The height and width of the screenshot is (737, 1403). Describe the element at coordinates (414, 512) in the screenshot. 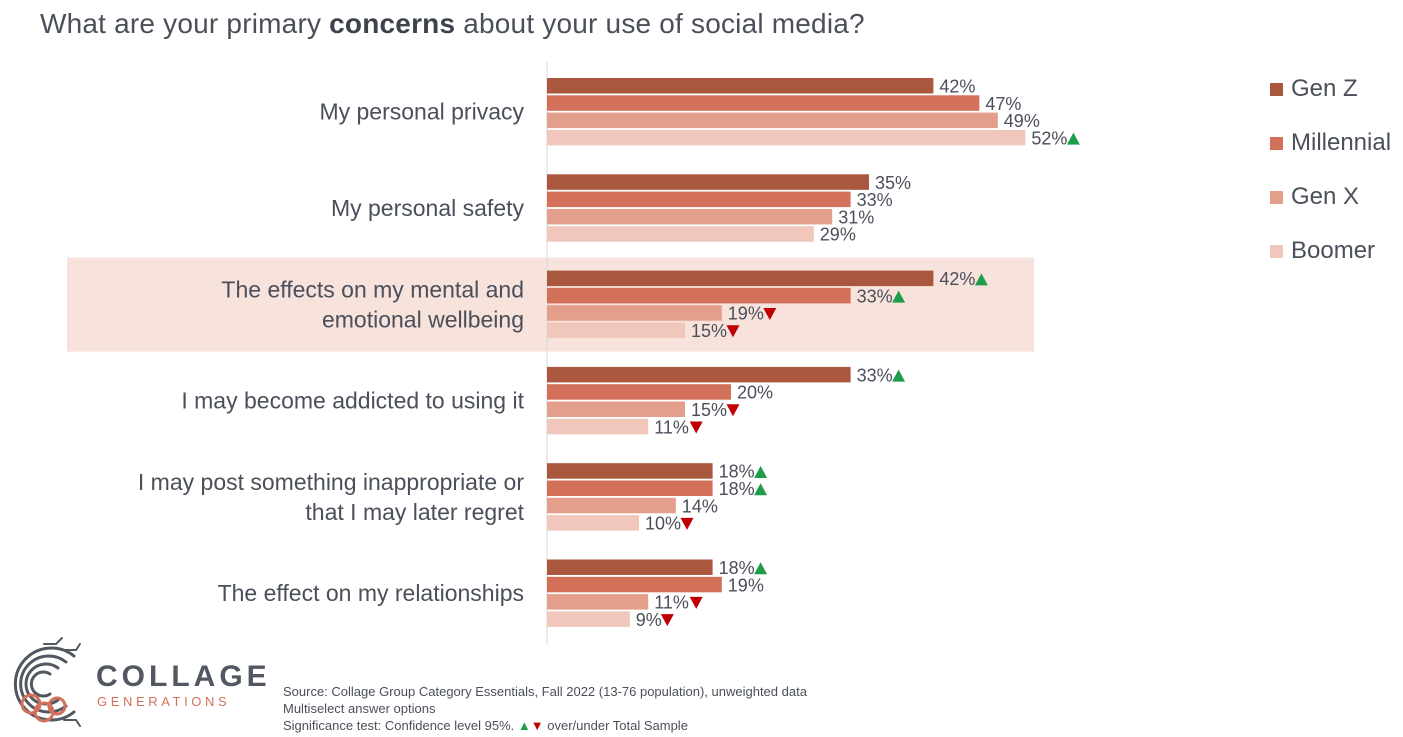

I see `category-label: that I may later regret` at that location.